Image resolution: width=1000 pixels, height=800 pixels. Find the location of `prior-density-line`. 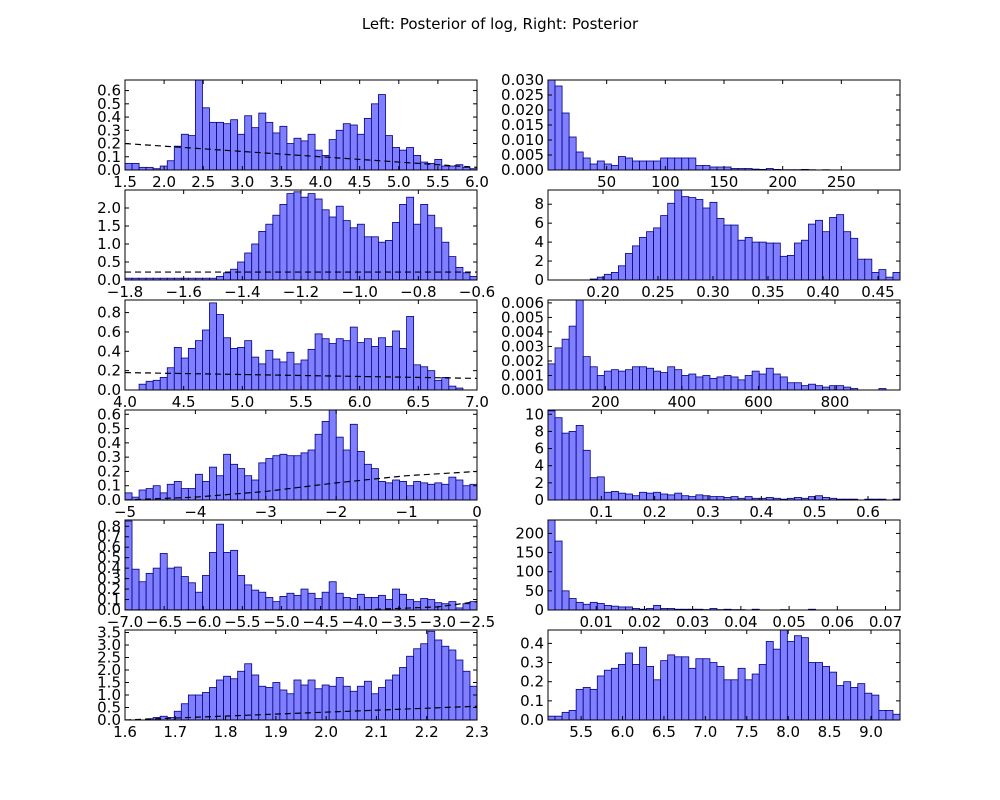

prior-density-line is located at coordinates (301, 375).